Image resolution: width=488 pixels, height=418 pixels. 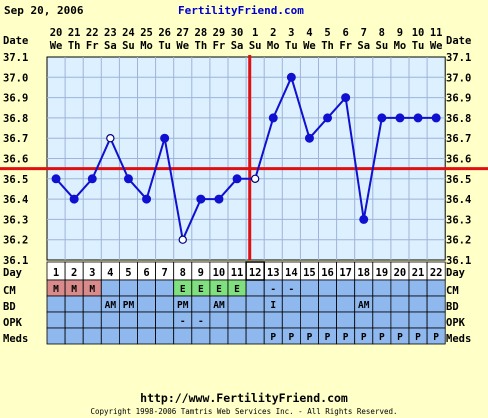 I want to click on day-cell: 1, so click(x=56, y=273).